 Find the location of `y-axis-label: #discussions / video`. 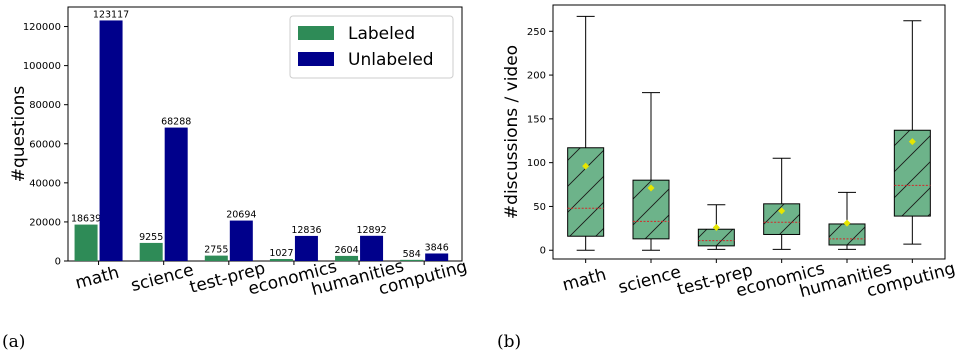

y-axis-label: #discussions / video is located at coordinates (512, 132).